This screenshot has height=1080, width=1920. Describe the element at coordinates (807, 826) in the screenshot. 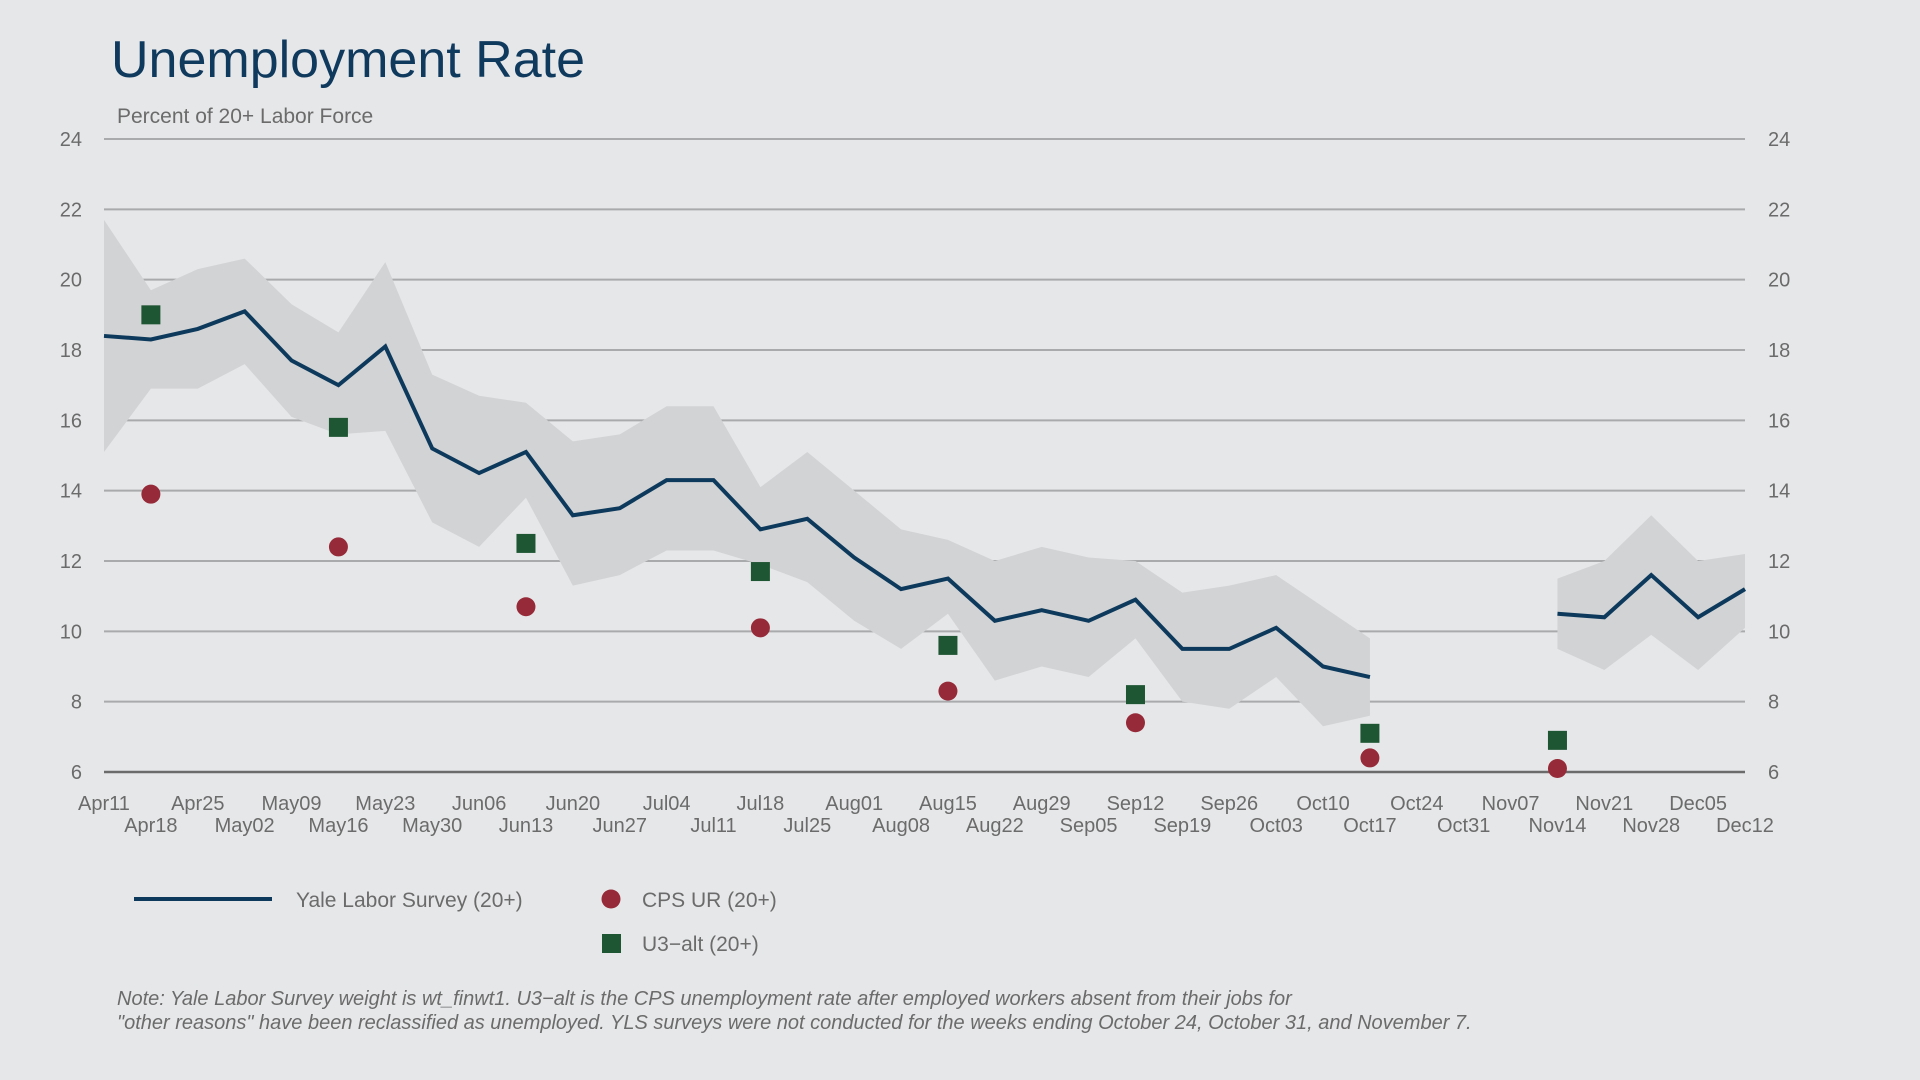

I see `x-tick-Jul25: Jul25` at that location.